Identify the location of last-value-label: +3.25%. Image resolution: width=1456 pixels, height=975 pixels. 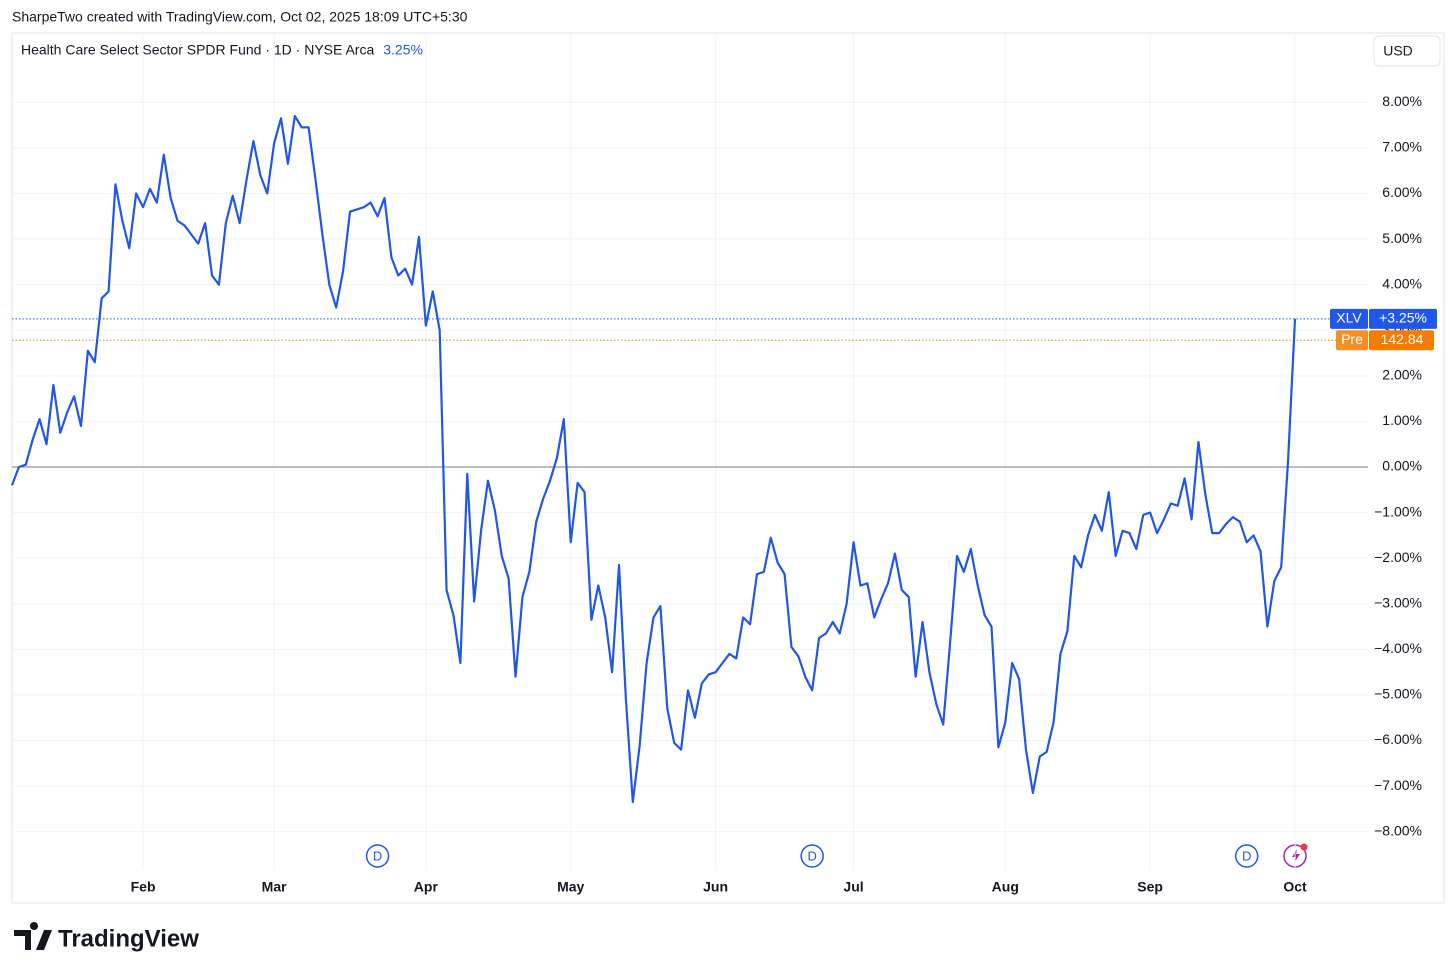
(1403, 318).